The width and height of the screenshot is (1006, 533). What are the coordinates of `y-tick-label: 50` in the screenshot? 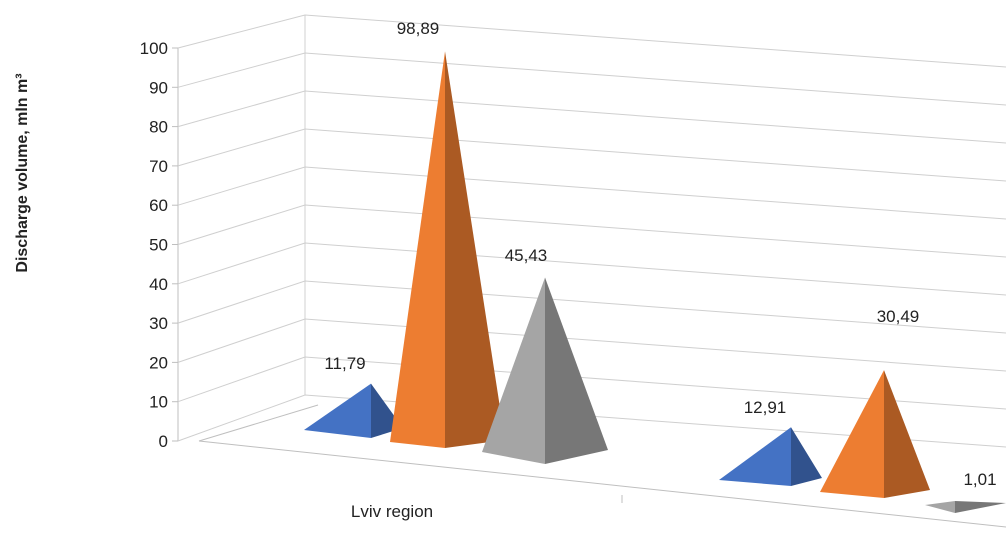 It's located at (158, 245).